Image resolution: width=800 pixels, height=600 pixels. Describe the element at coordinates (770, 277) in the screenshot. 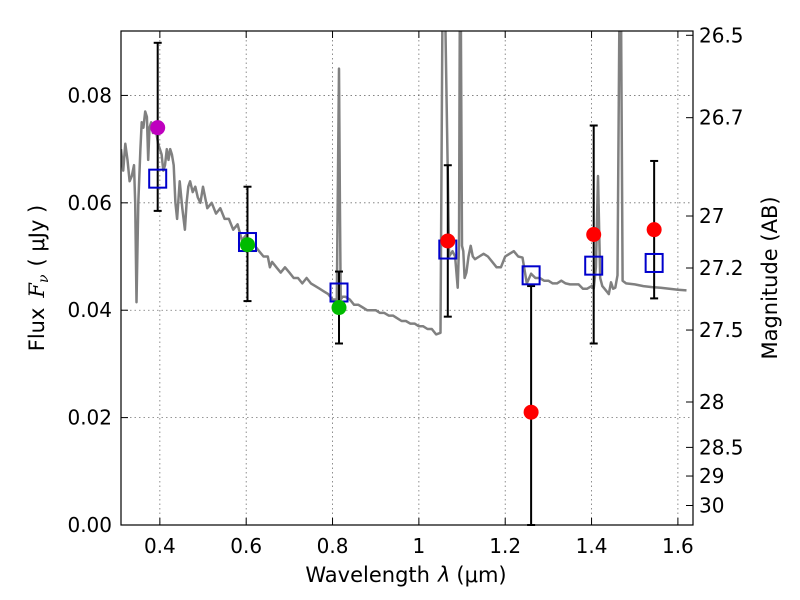

I see `y2-axis-label: Magnitude (AB)` at that location.